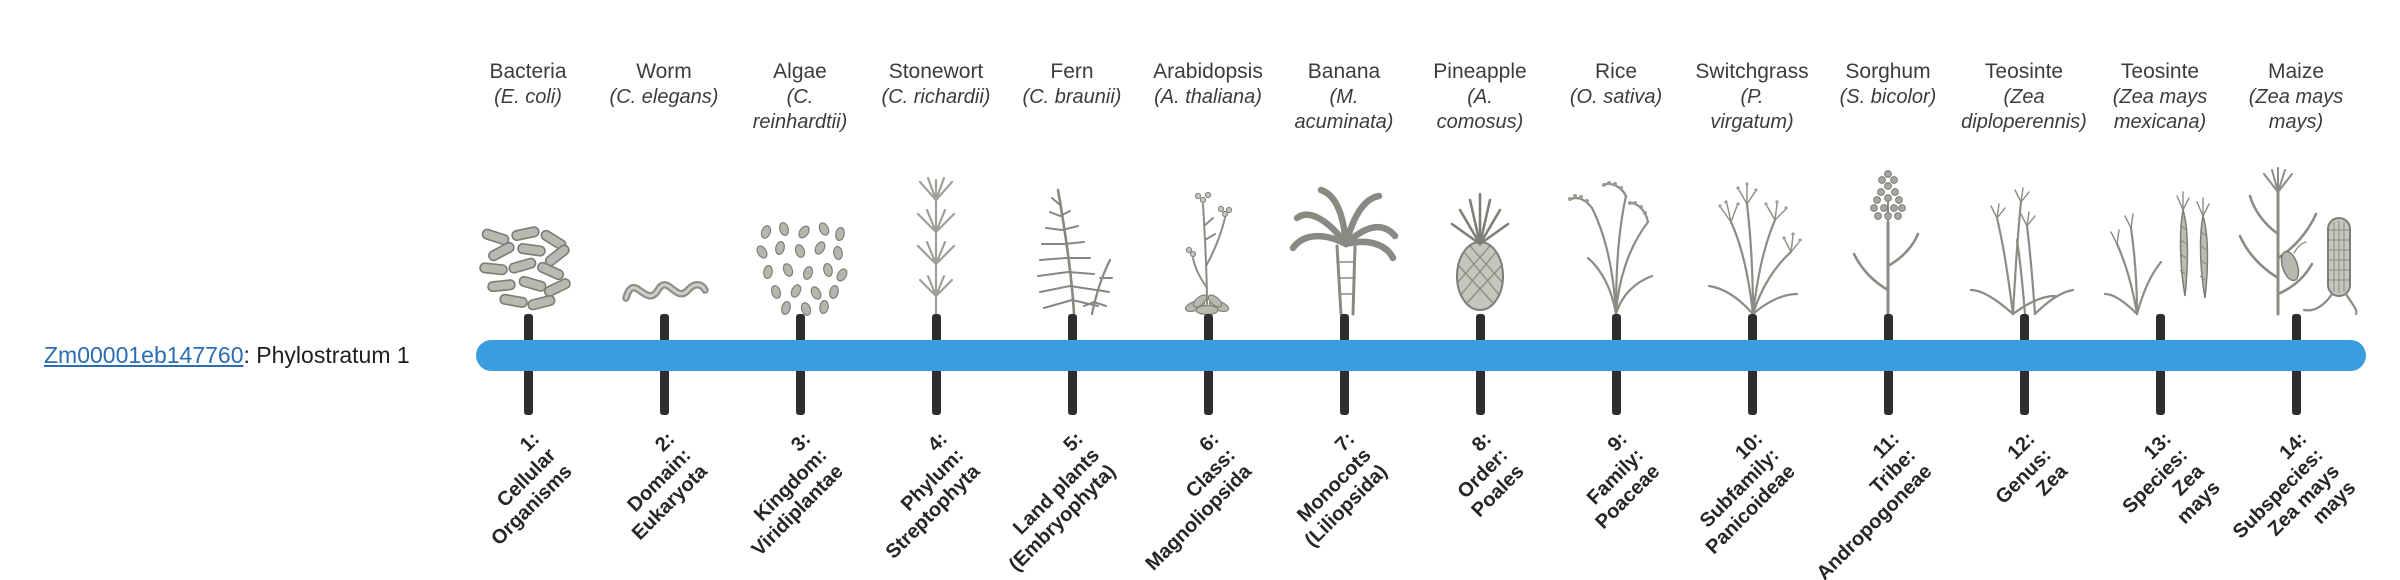 The height and width of the screenshot is (580, 2400). I want to click on algae-illustration, so click(800, 248).